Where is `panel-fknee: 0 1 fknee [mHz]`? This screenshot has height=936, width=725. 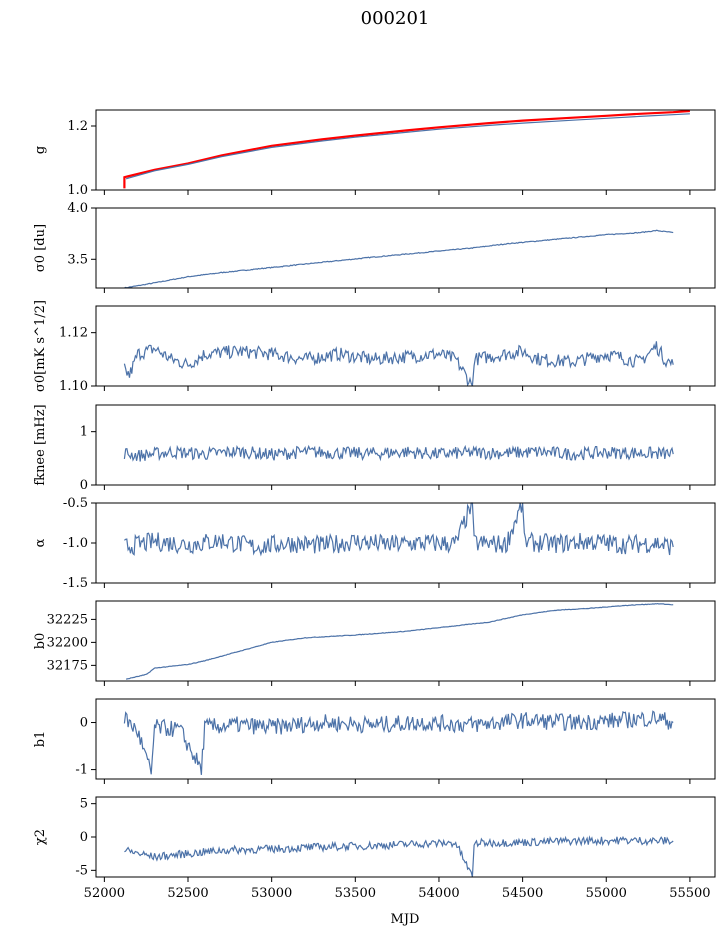
panel-fknee: 0 1 fknee [mHz] is located at coordinates (374, 448).